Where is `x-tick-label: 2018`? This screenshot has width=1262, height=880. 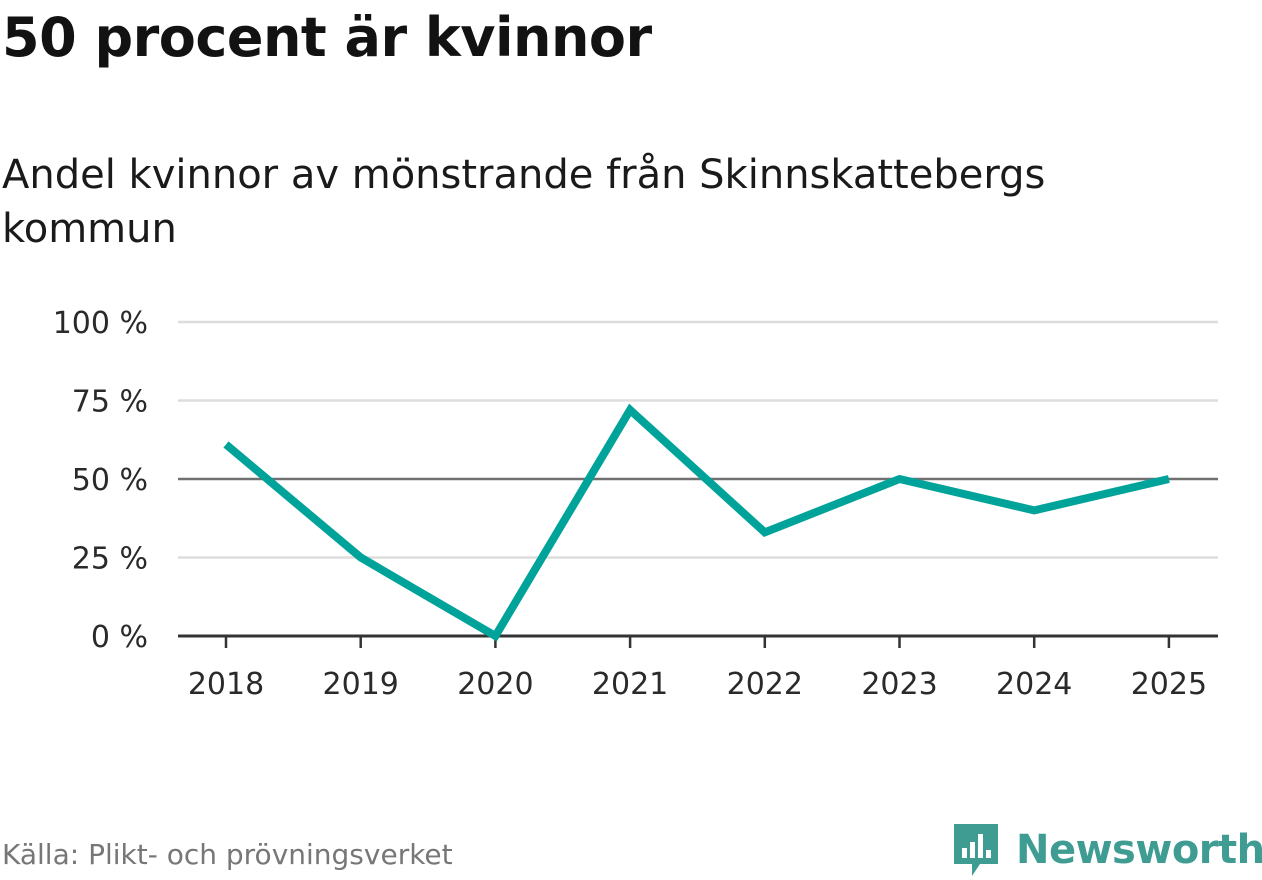 x-tick-label: 2018 is located at coordinates (226, 684).